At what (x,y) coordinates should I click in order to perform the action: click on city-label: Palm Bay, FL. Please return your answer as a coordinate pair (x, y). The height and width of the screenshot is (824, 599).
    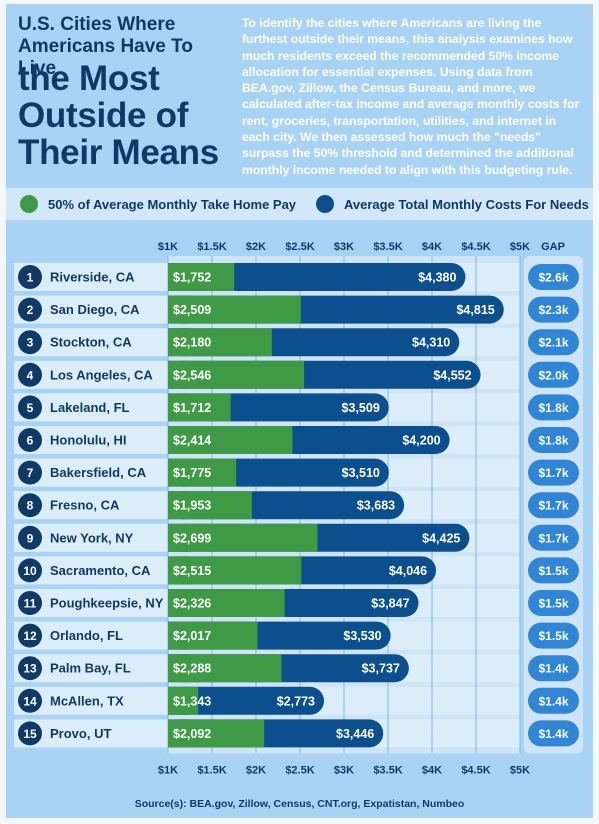
    Looking at the image, I should click on (90, 668).